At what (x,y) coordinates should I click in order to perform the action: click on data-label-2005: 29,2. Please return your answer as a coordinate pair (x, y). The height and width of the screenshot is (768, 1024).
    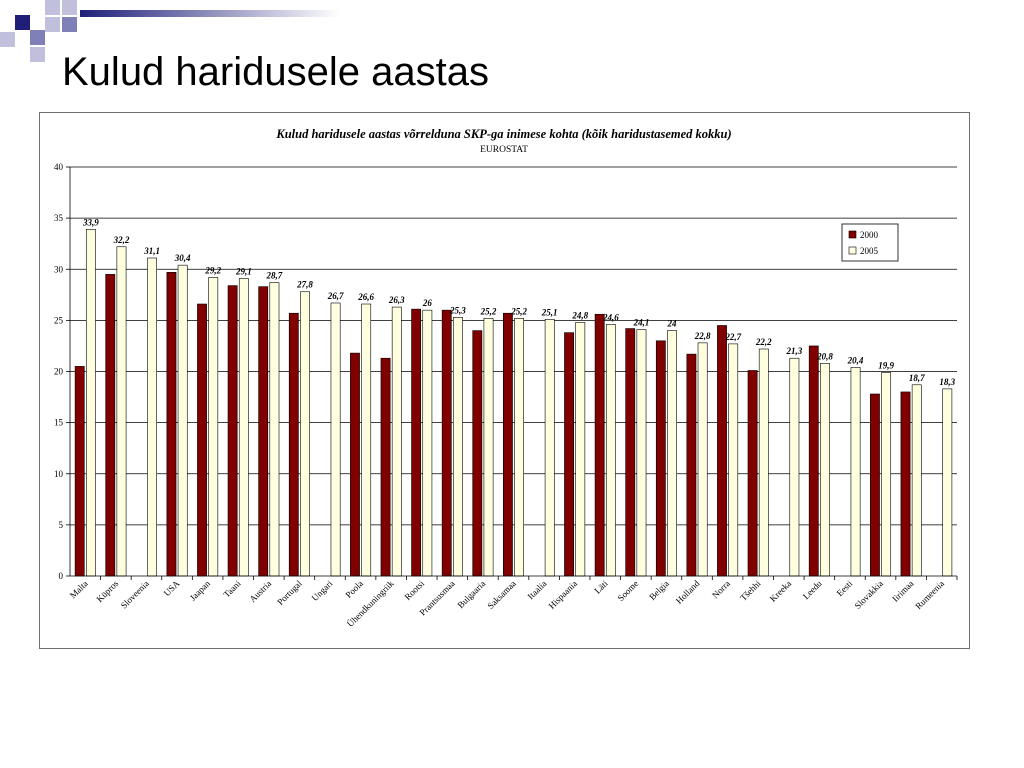
    Looking at the image, I should click on (212, 270).